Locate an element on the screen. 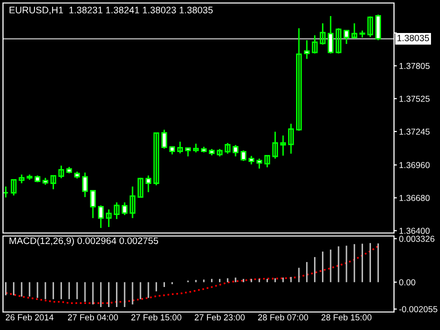  x-tick-label: 28 Feb 15:00 is located at coordinates (347, 317).